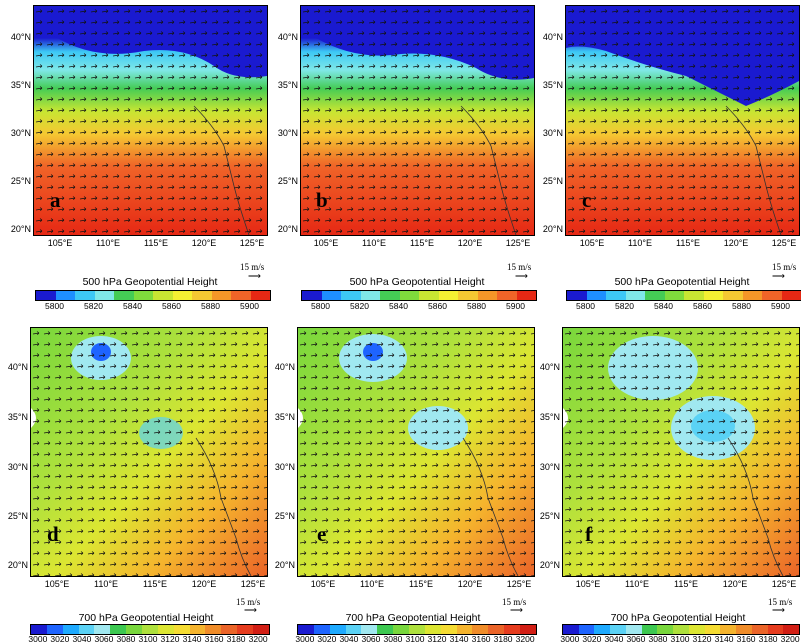  What do you see at coordinates (682, 120) in the screenshot?
I see `map-panel-c` at bounding box center [682, 120].